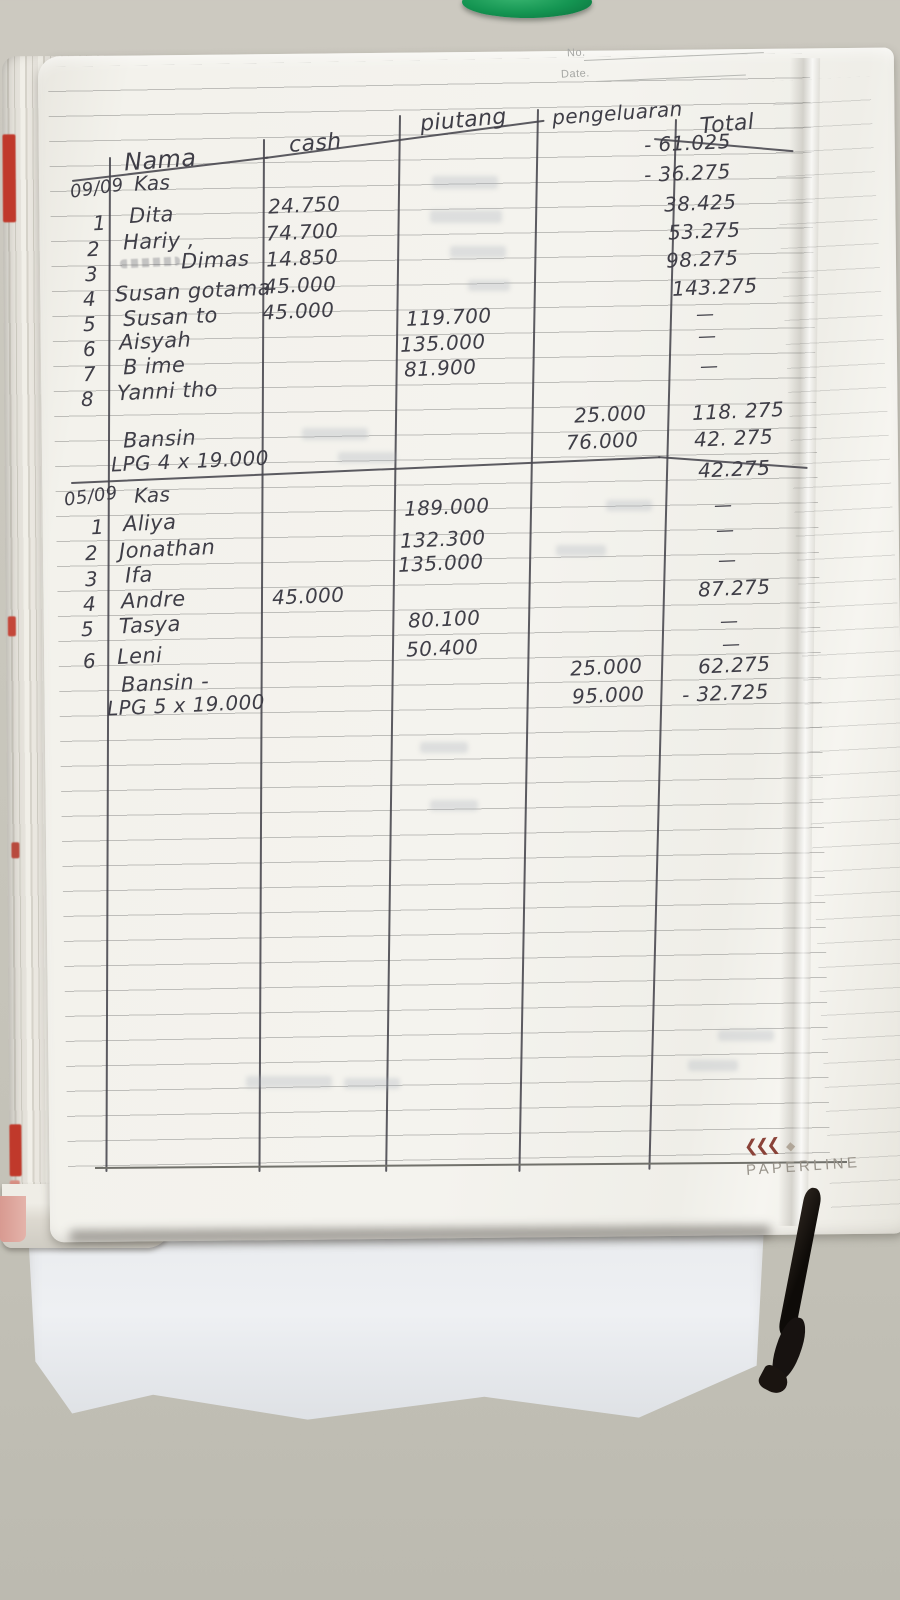 The image size is (900, 1600). What do you see at coordinates (167, 549) in the screenshot?
I see `row-name: Jonathan` at bounding box center [167, 549].